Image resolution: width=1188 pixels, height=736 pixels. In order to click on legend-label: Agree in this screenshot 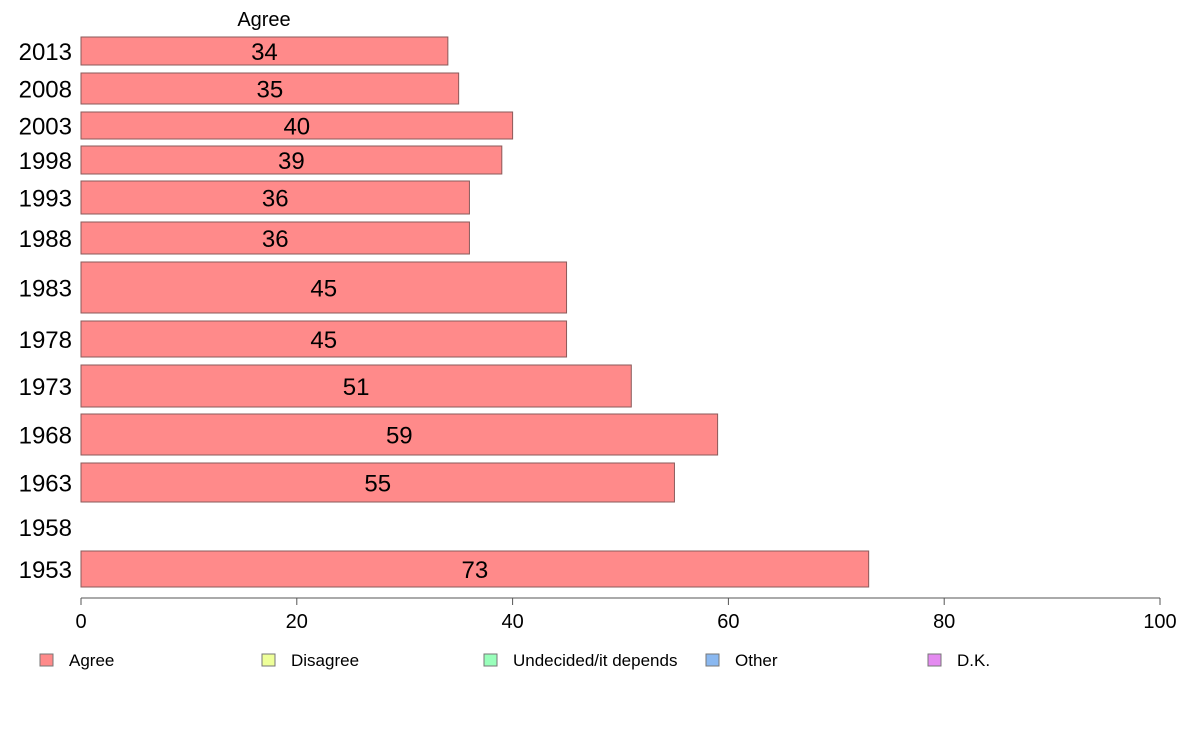, I will do `click(91, 660)`.